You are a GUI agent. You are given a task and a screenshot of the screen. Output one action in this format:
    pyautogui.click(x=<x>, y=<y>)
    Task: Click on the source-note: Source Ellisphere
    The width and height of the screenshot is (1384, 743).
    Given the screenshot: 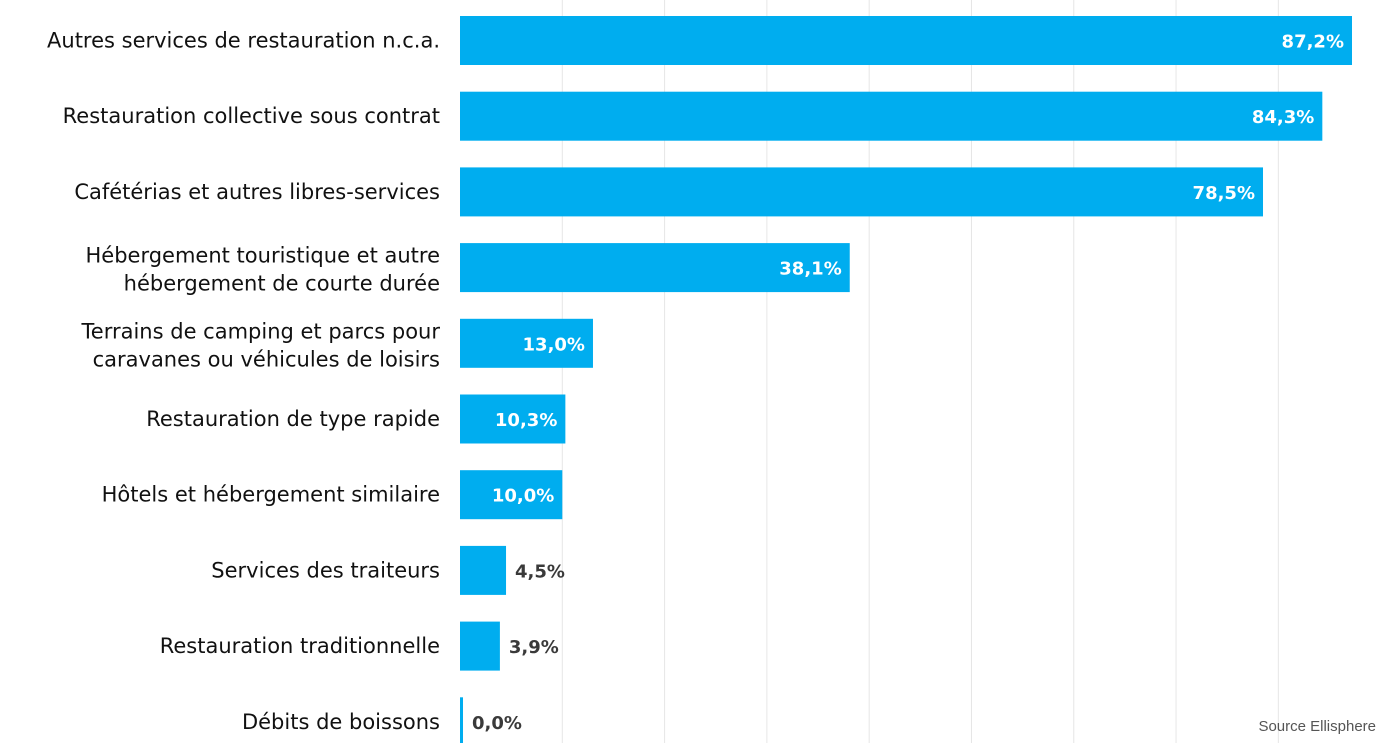 What is the action you would take?
    pyautogui.click(x=1317, y=726)
    